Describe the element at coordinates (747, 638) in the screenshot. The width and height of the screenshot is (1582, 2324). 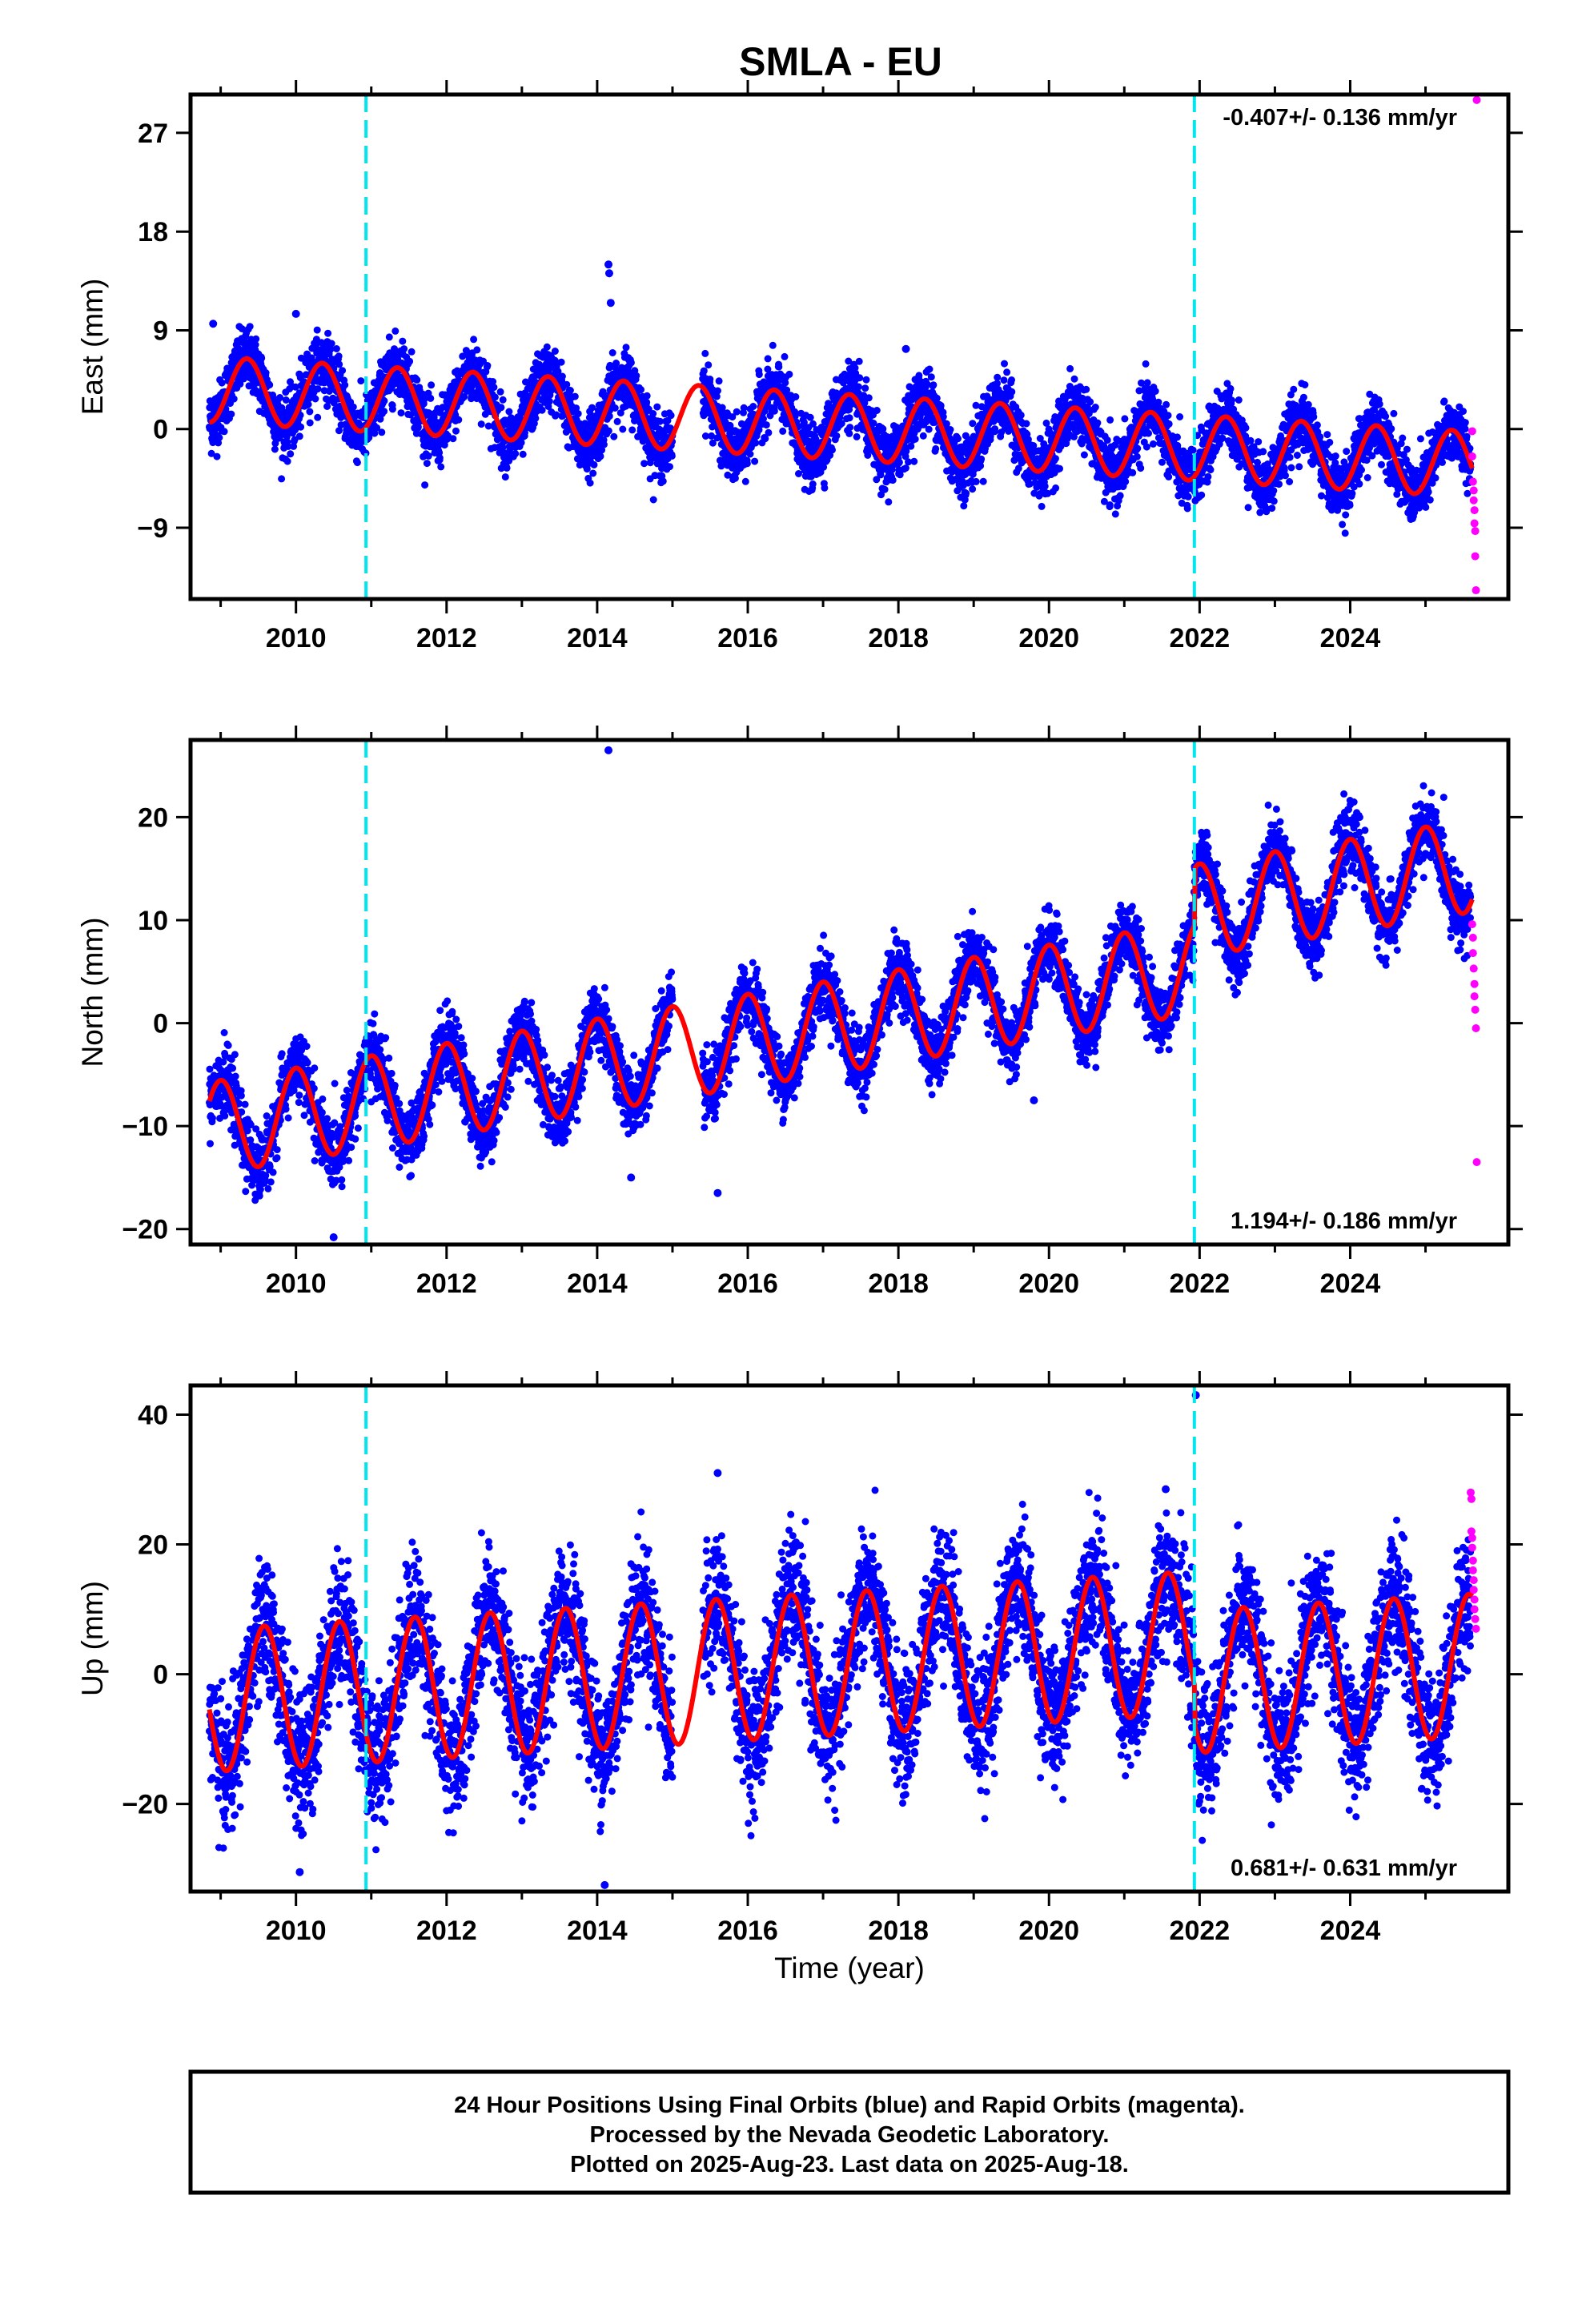
I see `east-x-tick-label: 2016` at that location.